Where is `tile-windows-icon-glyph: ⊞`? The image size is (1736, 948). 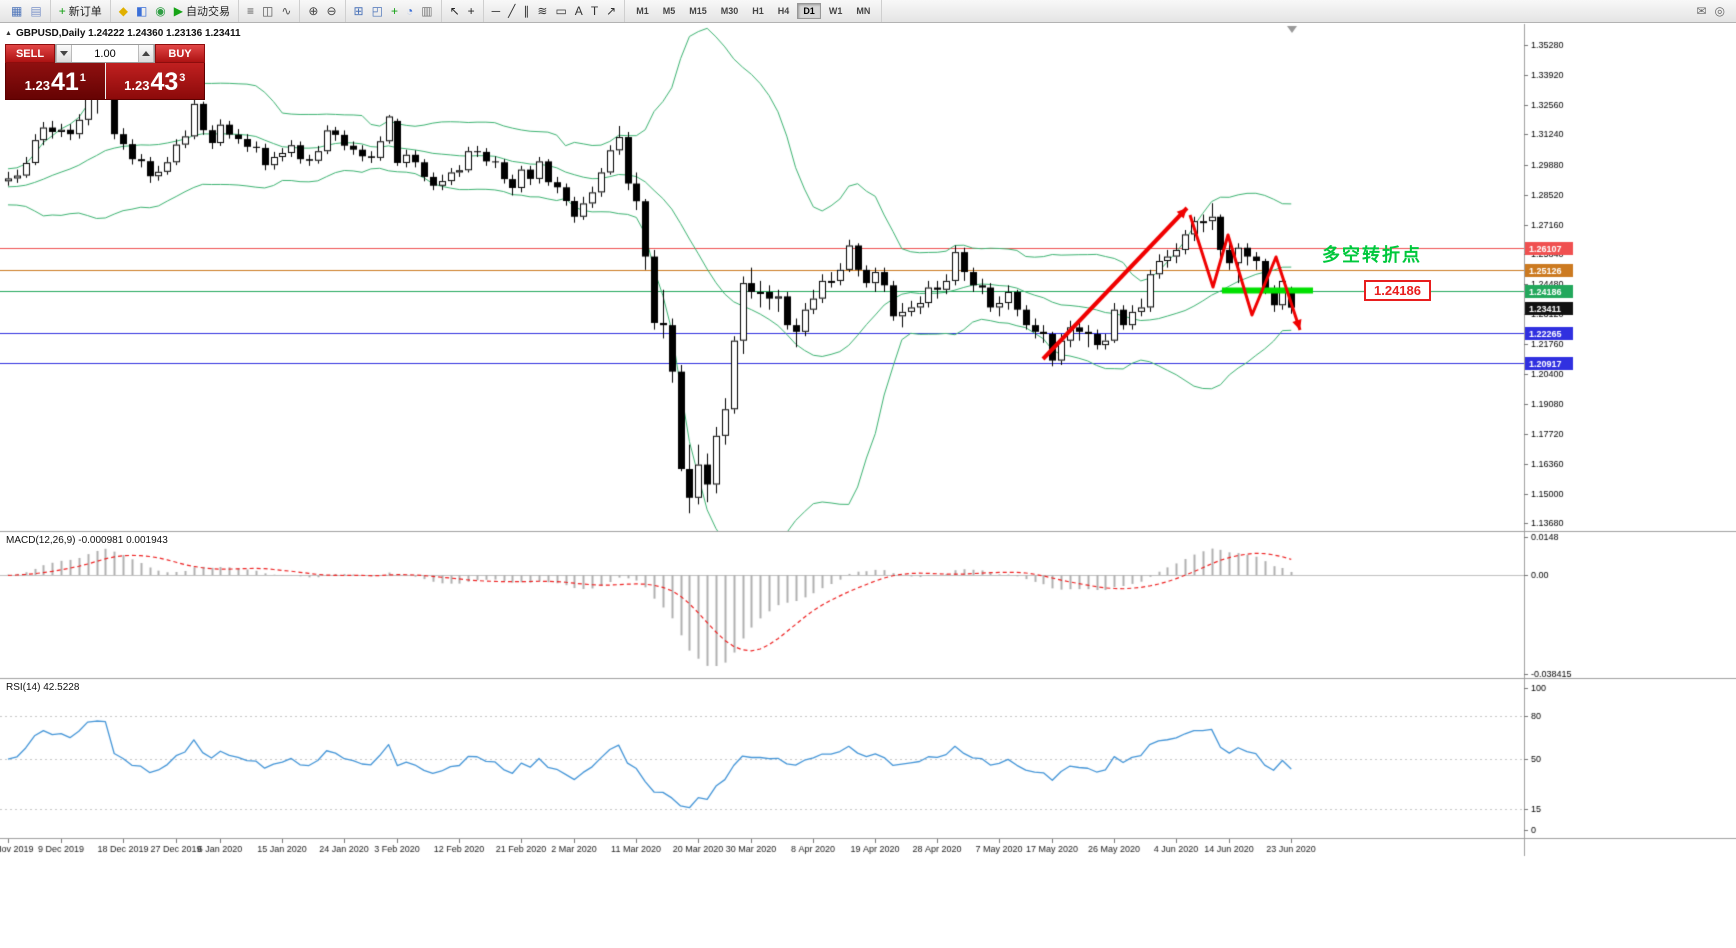
tile-windows-icon-glyph: ⊞ is located at coordinates (358, 11).